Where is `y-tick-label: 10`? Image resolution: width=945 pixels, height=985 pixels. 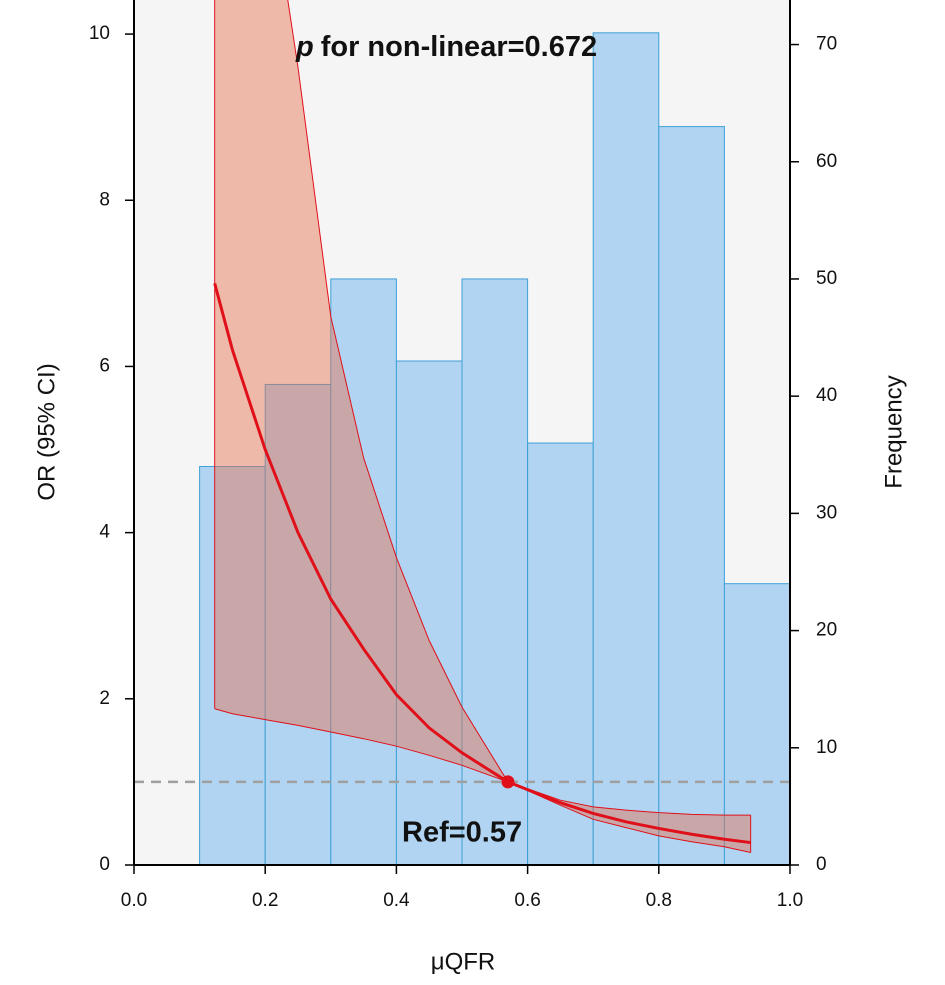 y-tick-label: 10 is located at coordinates (99, 33).